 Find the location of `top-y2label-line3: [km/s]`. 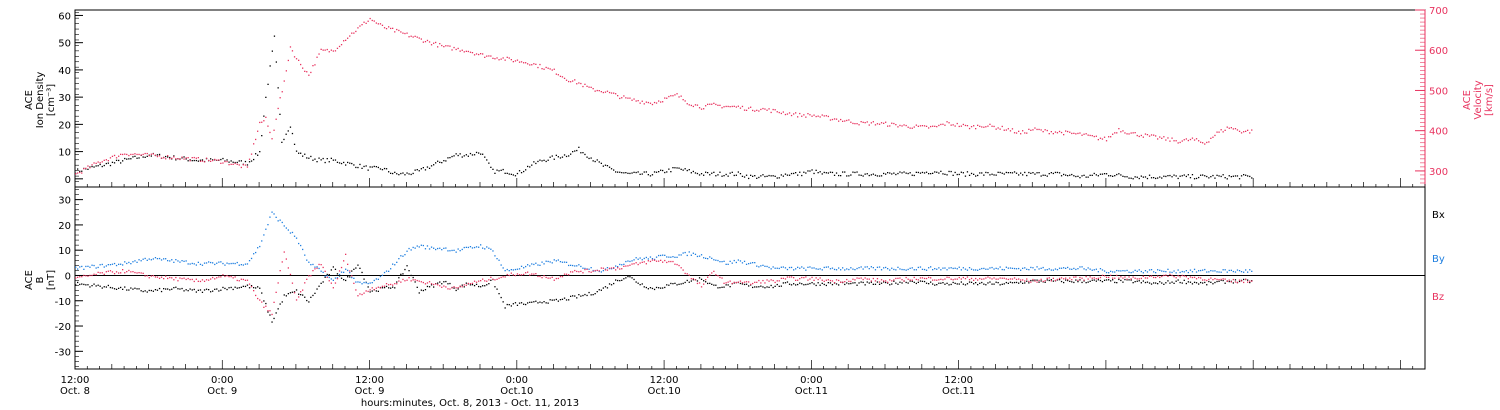

top-y2label-line3: [km/s] is located at coordinates (1489, 100).